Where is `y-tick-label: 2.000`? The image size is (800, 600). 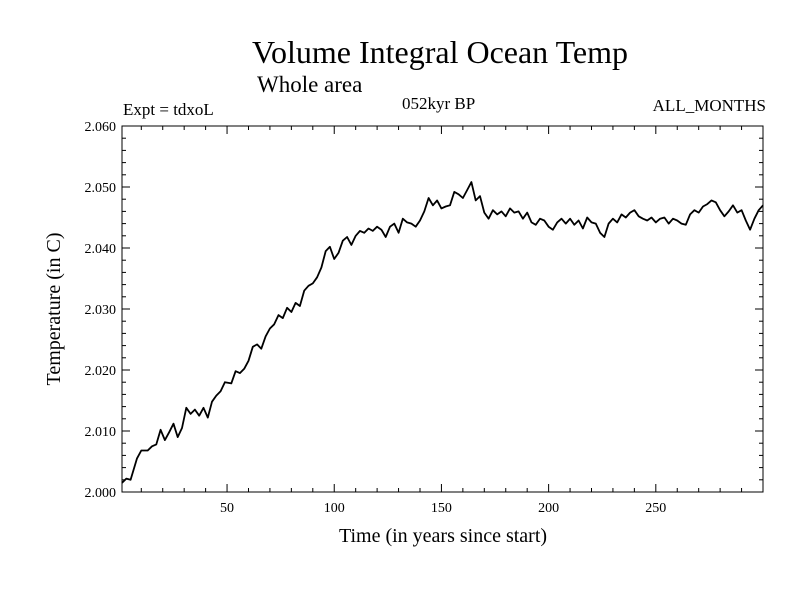 y-tick-label: 2.000 is located at coordinates (101, 493).